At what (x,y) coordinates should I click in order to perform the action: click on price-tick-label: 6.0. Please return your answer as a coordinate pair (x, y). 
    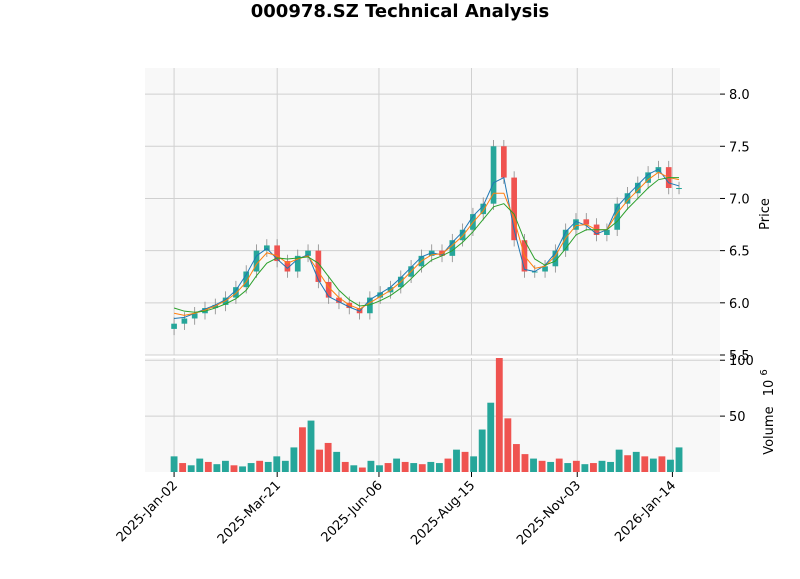
    Looking at the image, I should click on (739, 304).